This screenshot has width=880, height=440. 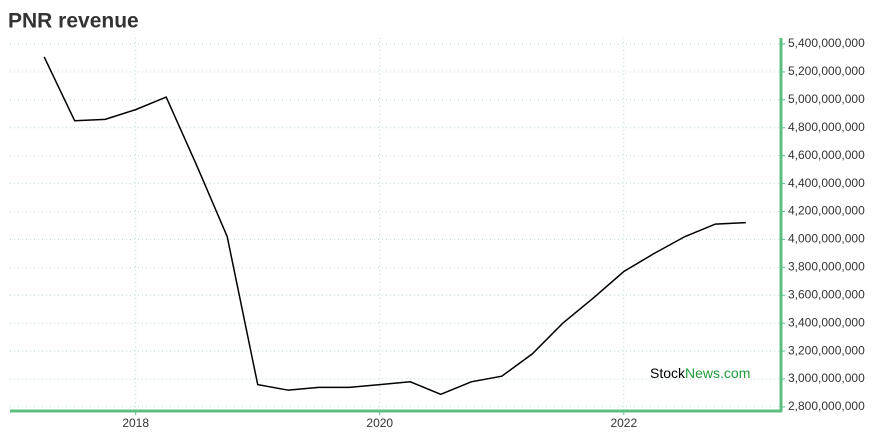 What do you see at coordinates (379, 423) in the screenshot?
I see `x-tick-label: 2020` at bounding box center [379, 423].